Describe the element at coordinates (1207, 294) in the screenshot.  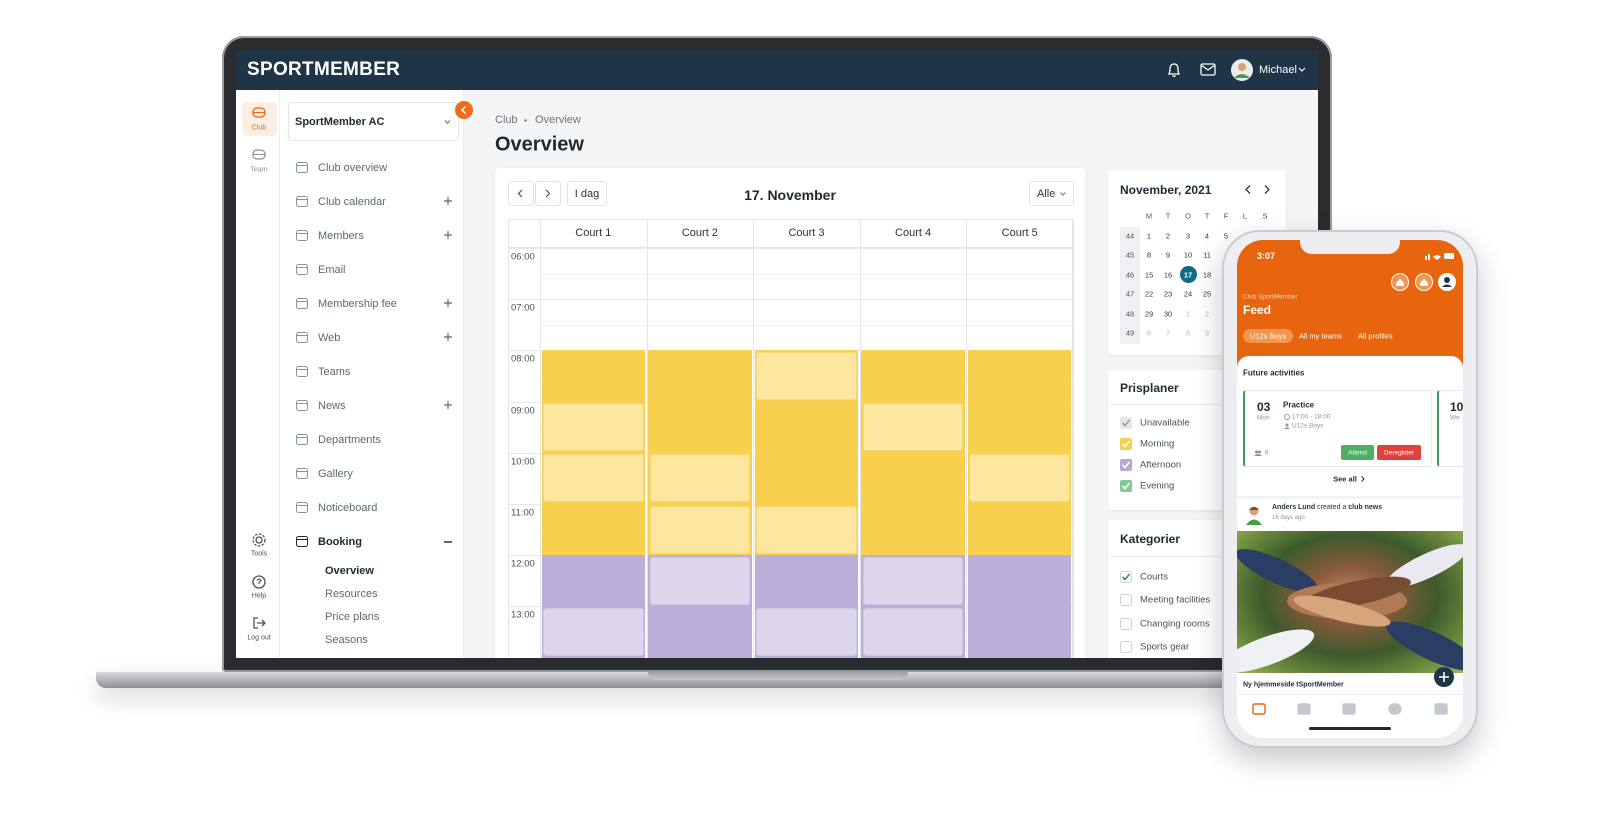
I see `day: 25` at that location.